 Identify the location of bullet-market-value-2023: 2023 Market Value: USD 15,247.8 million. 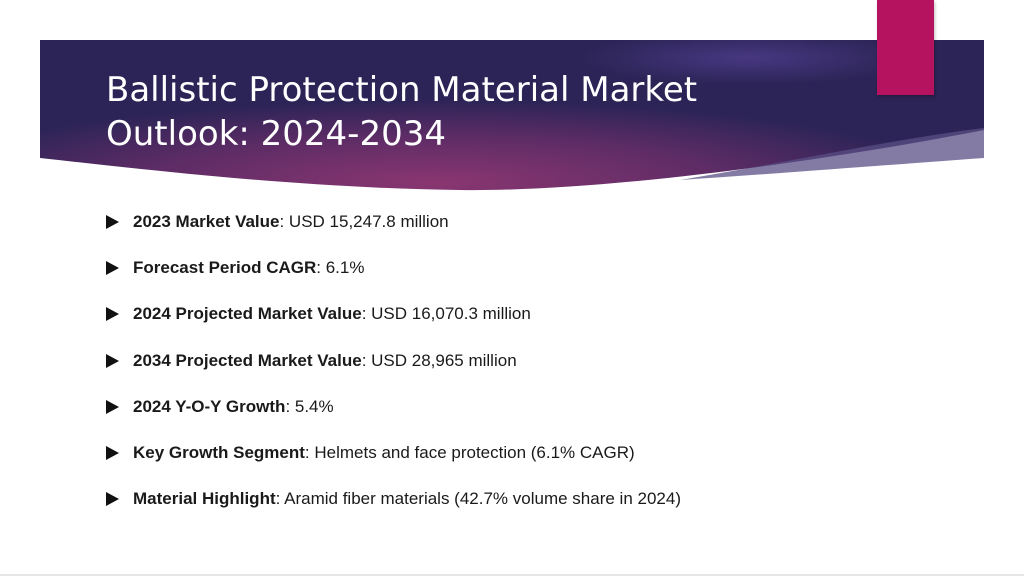
(546, 235).